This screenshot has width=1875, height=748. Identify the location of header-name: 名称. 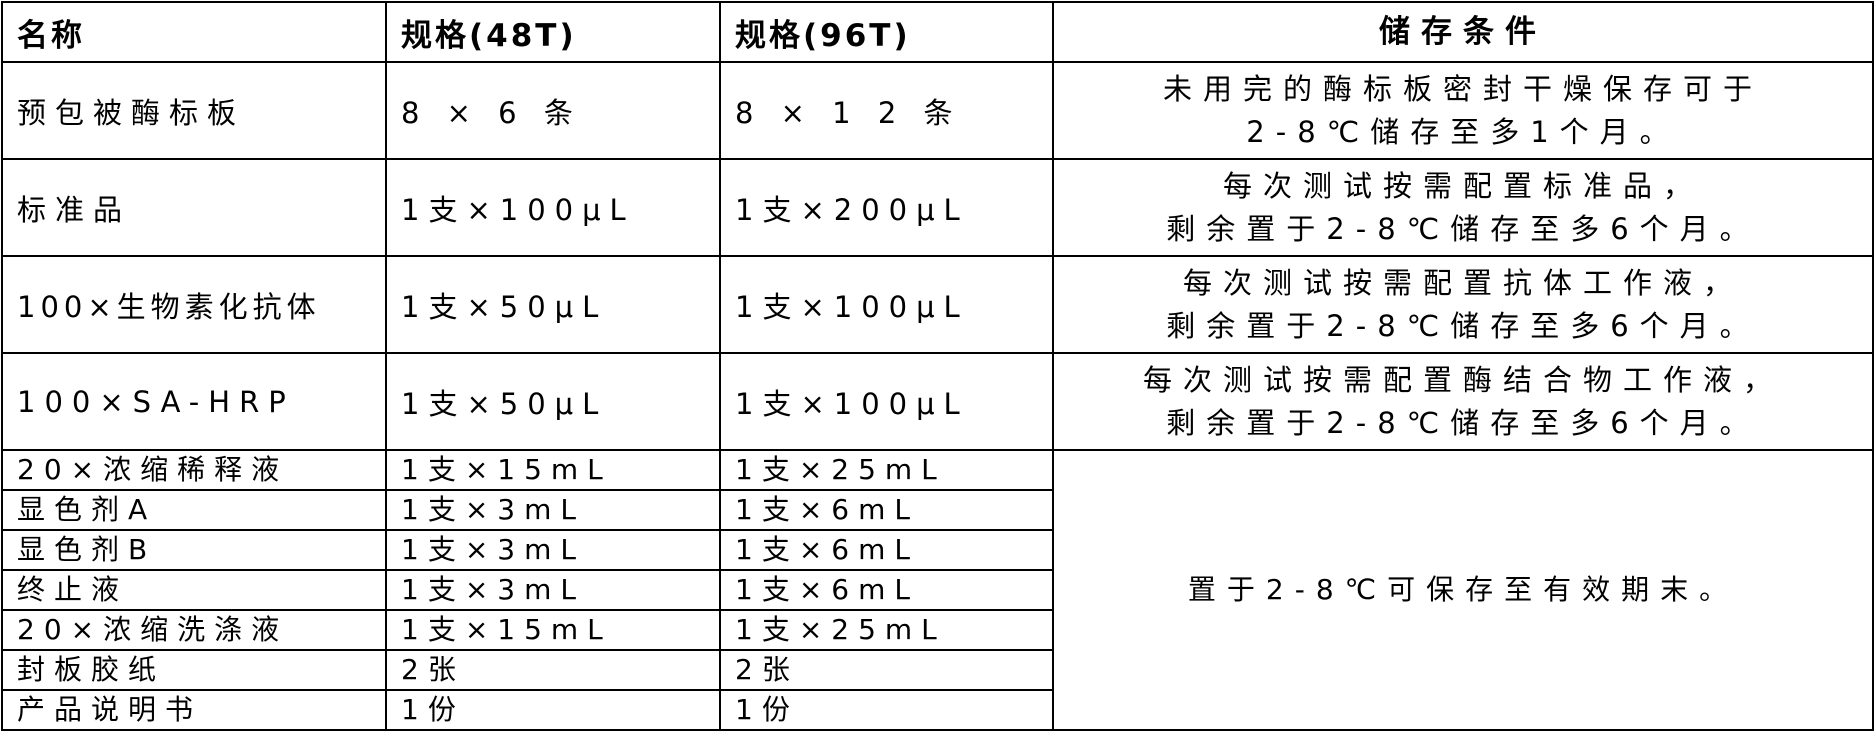
(194, 32).